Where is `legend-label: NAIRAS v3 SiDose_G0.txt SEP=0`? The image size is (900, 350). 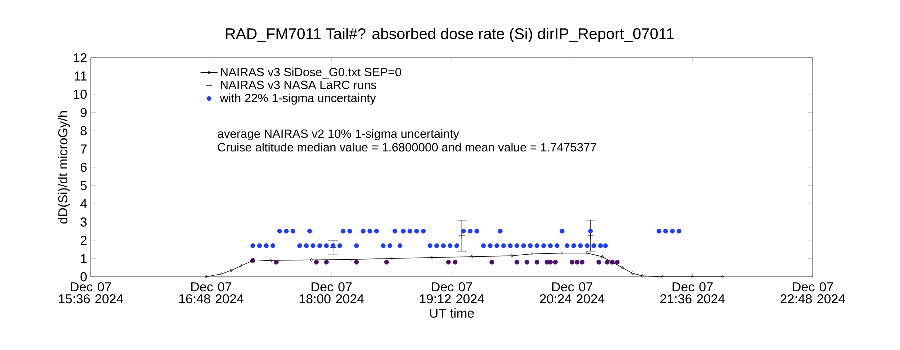
legend-label: NAIRAS v3 SiDose_G0.txt SEP=0 is located at coordinates (311, 73).